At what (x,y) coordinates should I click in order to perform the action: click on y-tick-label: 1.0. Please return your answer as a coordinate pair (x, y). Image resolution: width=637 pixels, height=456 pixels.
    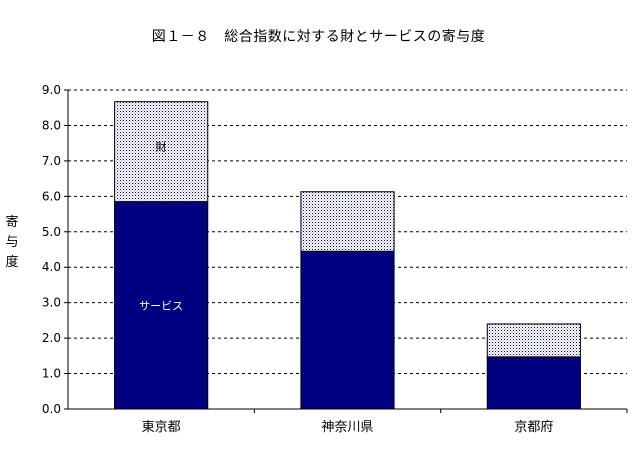
    Looking at the image, I should click on (51, 374).